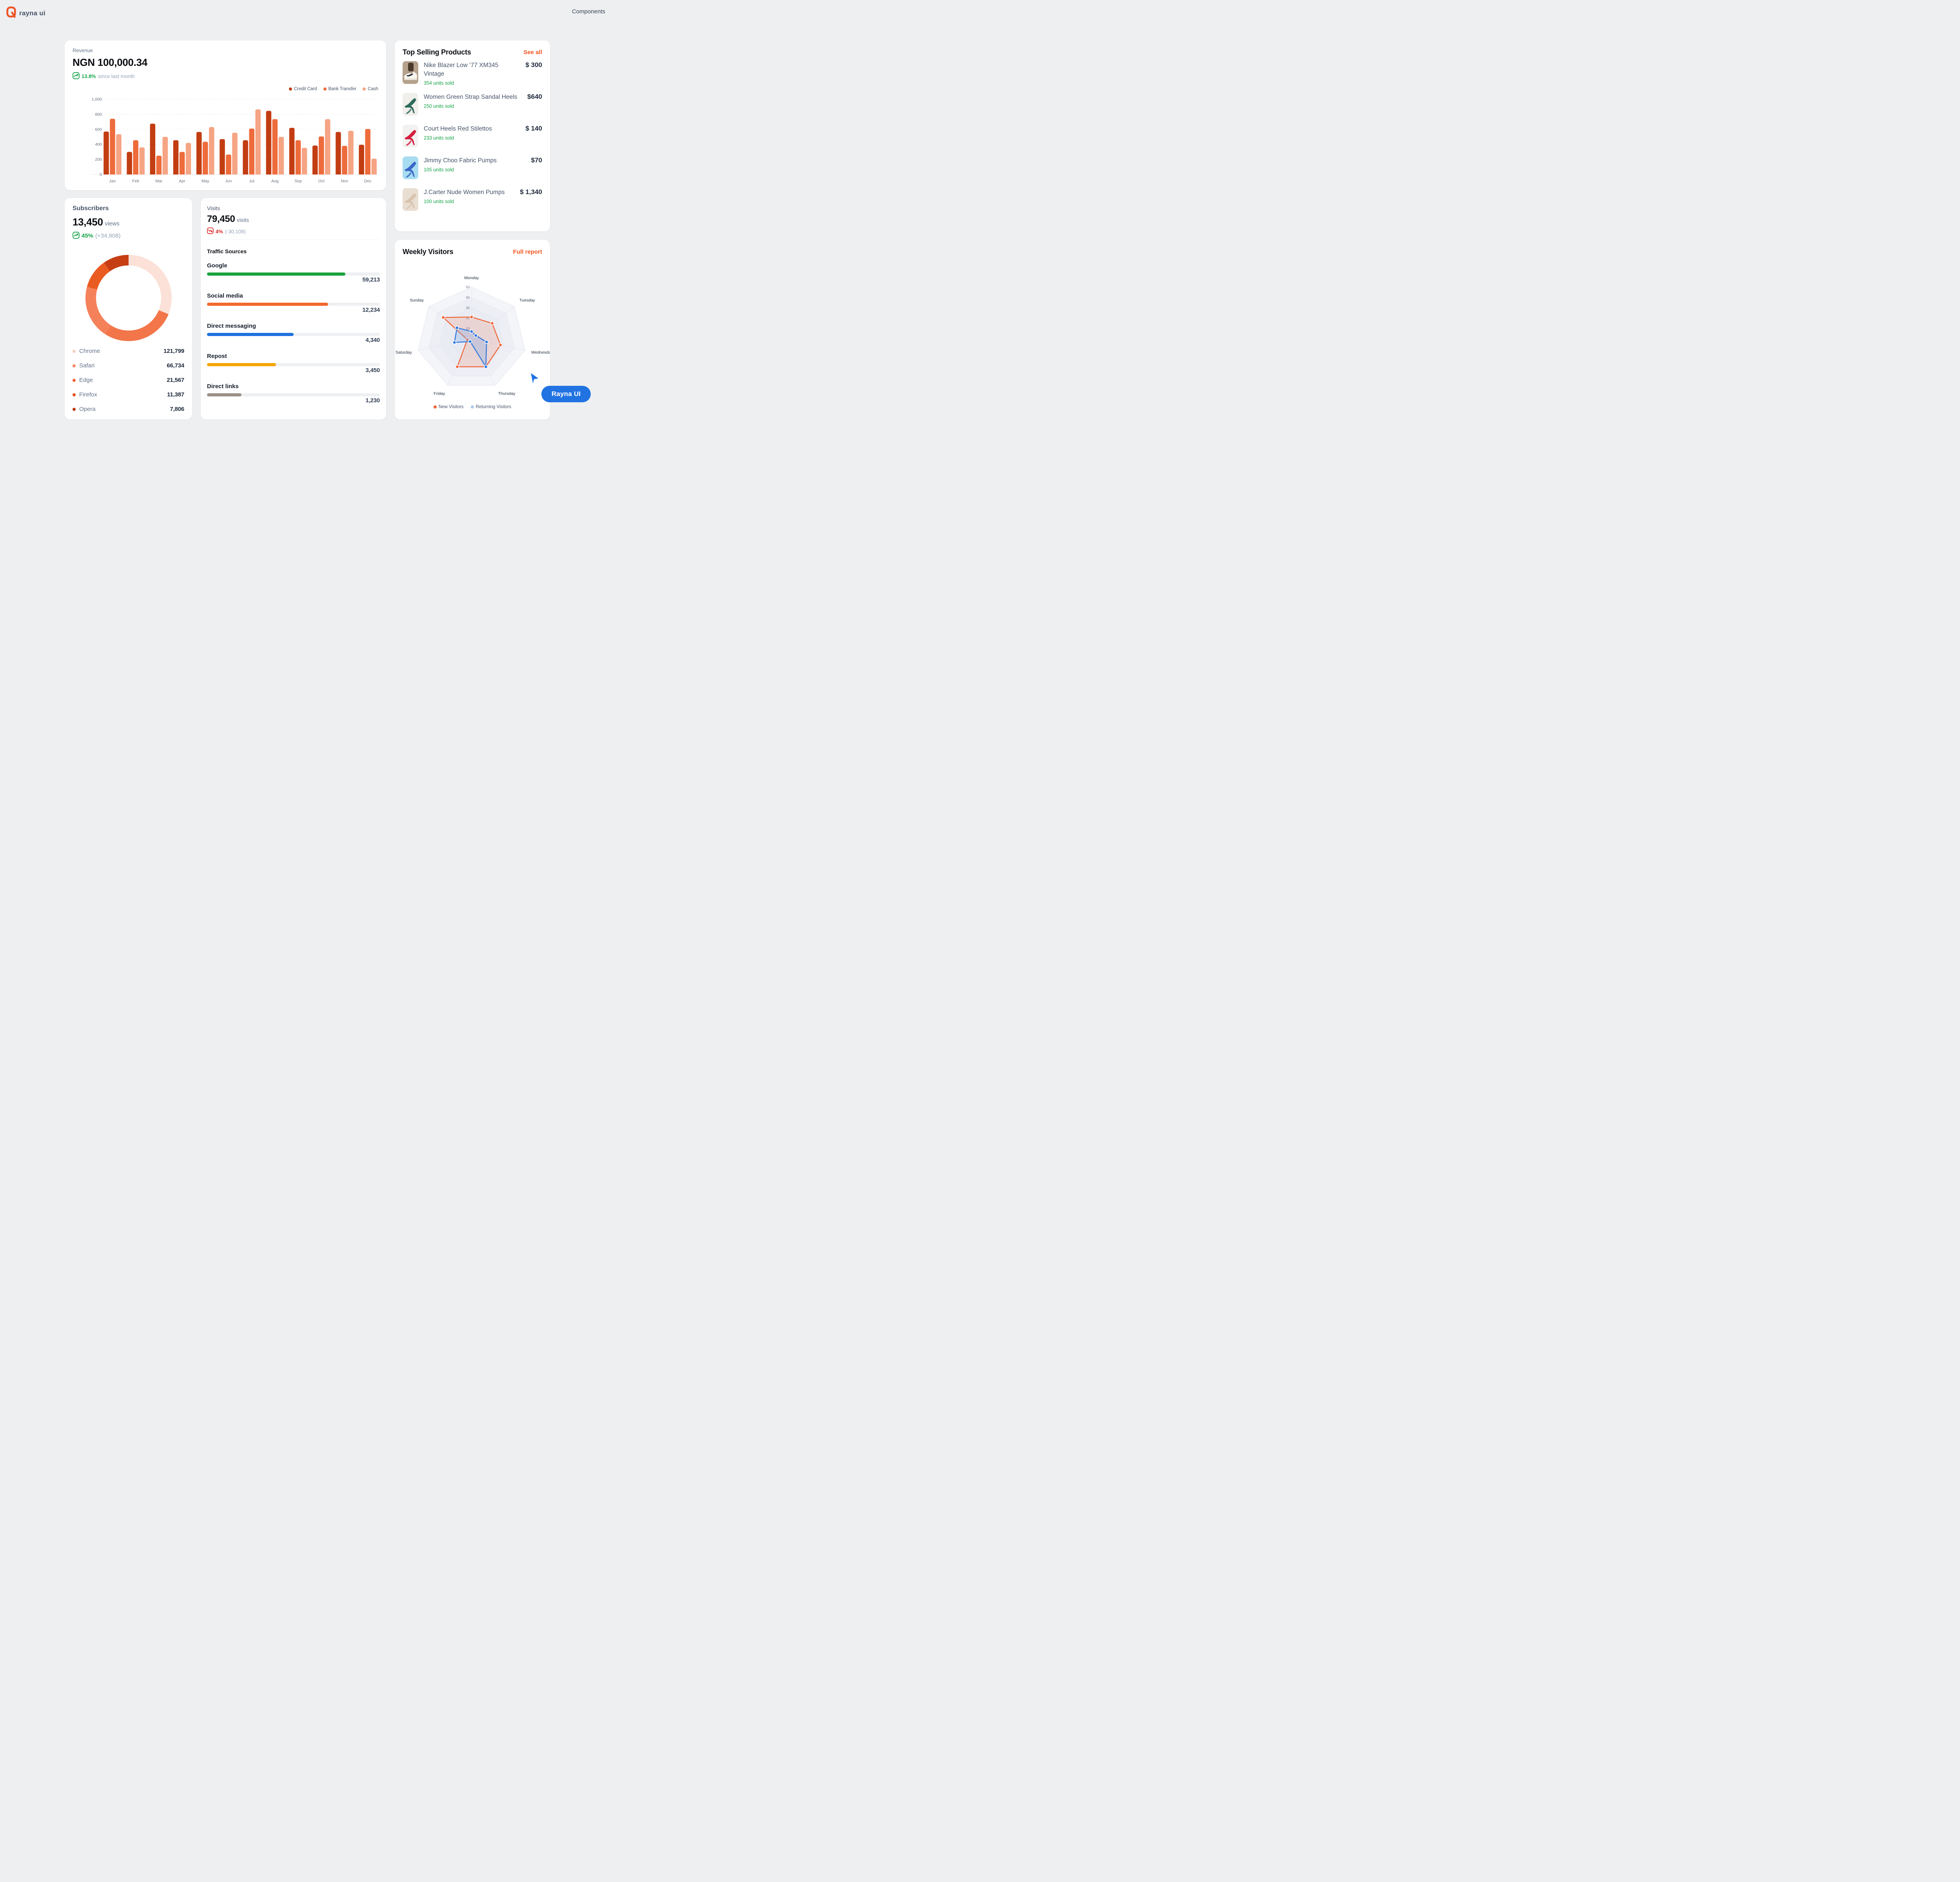 The image size is (1960, 1882). Describe the element at coordinates (231, 326) in the screenshot. I see `traffic-label: Direct messaging` at that location.